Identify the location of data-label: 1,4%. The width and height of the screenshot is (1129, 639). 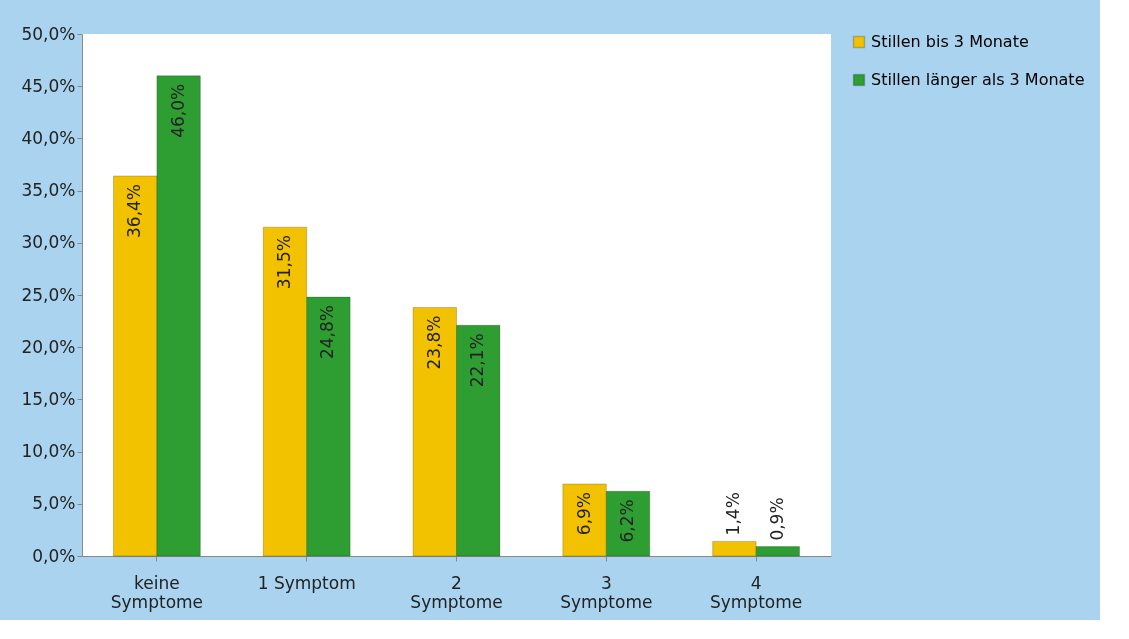
(733, 514).